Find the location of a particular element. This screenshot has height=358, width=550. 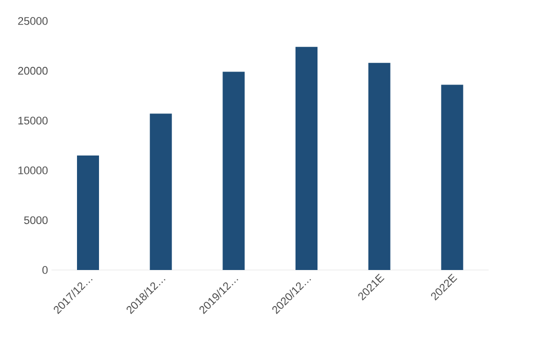

y-tick-label: 20000 is located at coordinates (33, 70).